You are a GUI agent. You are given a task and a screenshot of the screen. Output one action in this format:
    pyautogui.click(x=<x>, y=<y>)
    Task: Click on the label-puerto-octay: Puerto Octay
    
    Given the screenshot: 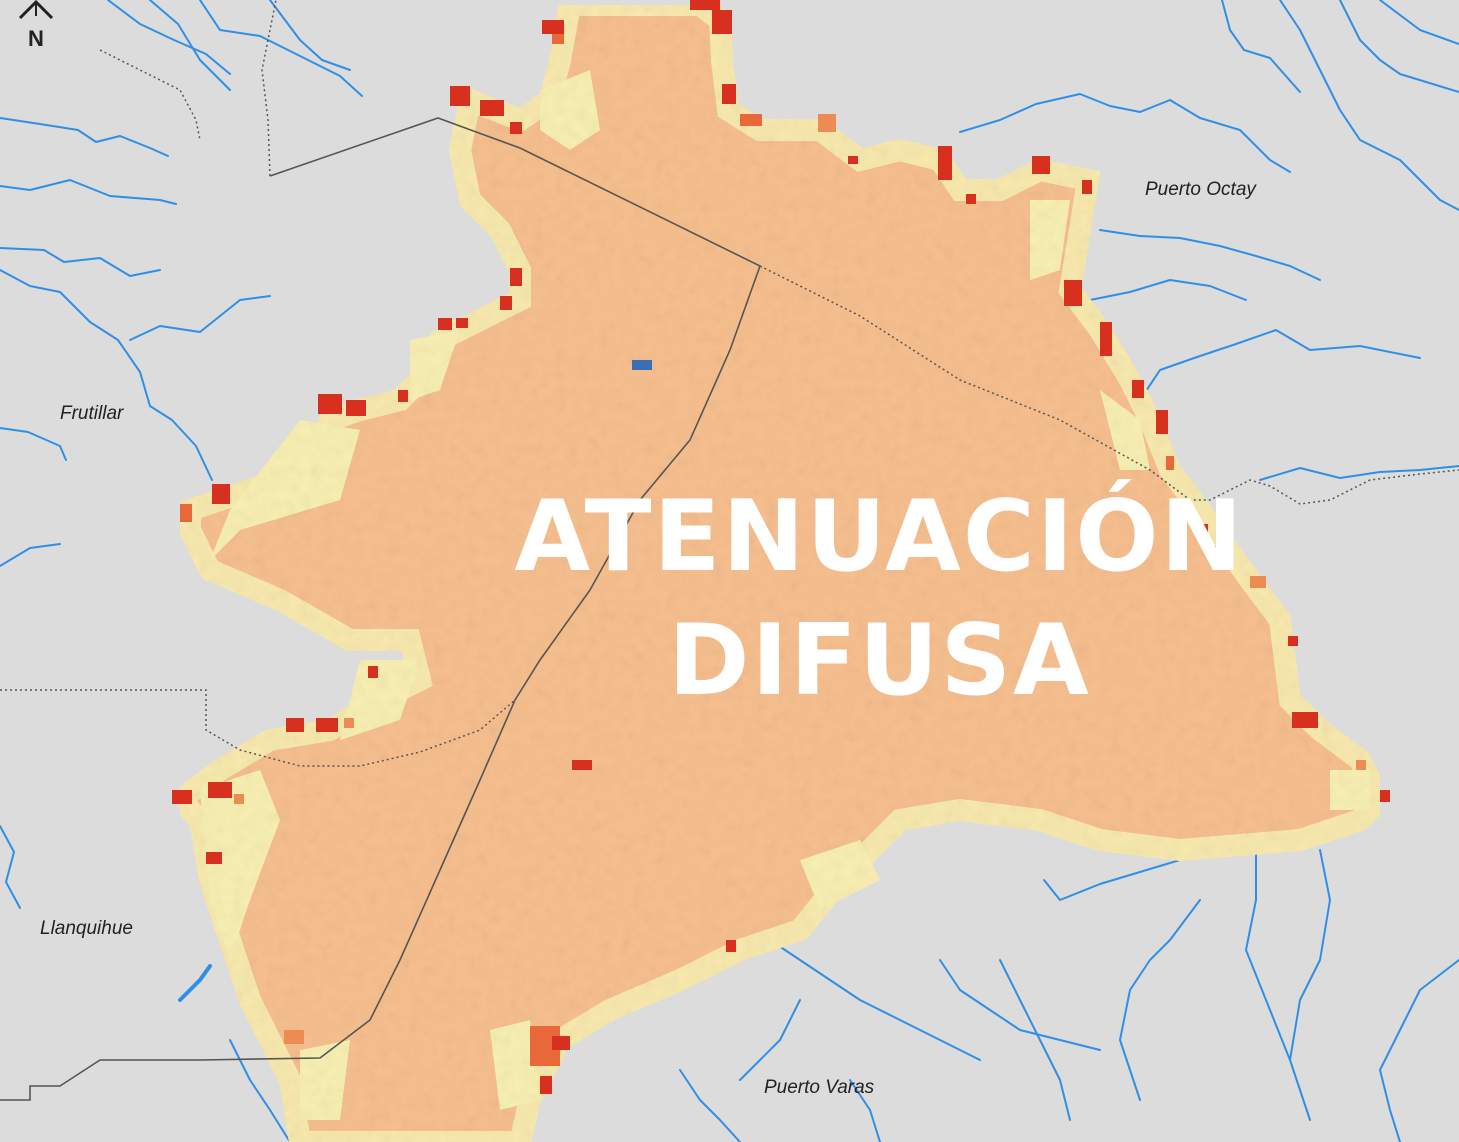 What is the action you would take?
    pyautogui.click(x=1200, y=189)
    